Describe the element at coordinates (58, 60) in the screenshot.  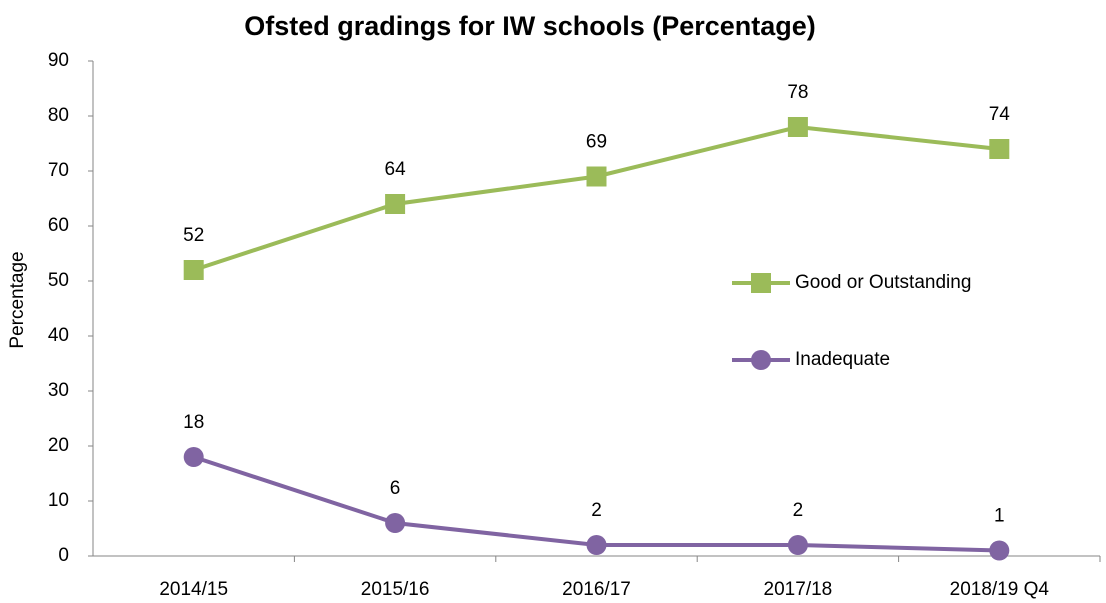
I see `y-tick-label: 90` at that location.